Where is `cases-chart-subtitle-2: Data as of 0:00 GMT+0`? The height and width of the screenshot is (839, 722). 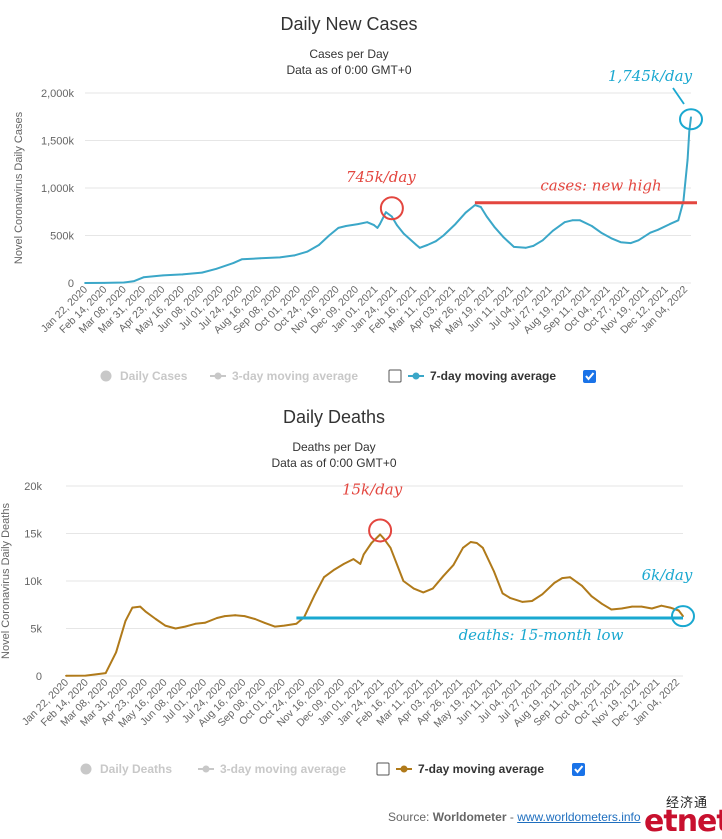 cases-chart-subtitle-2: Data as of 0:00 GMT+0 is located at coordinates (348, 70).